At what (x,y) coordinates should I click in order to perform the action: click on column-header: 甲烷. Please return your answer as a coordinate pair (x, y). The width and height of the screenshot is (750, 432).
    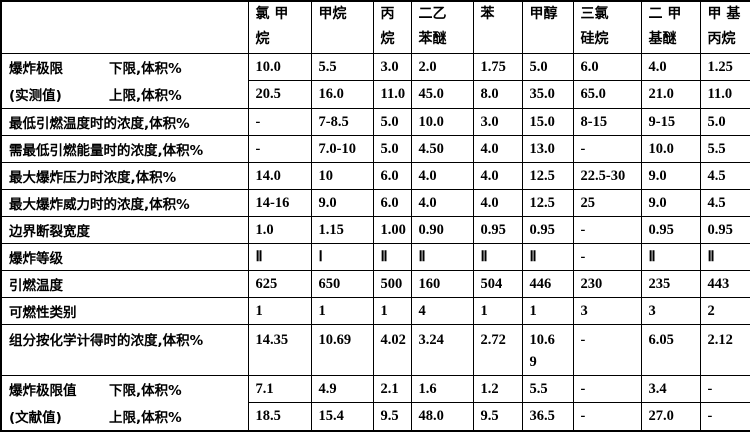
    Looking at the image, I should click on (342, 27).